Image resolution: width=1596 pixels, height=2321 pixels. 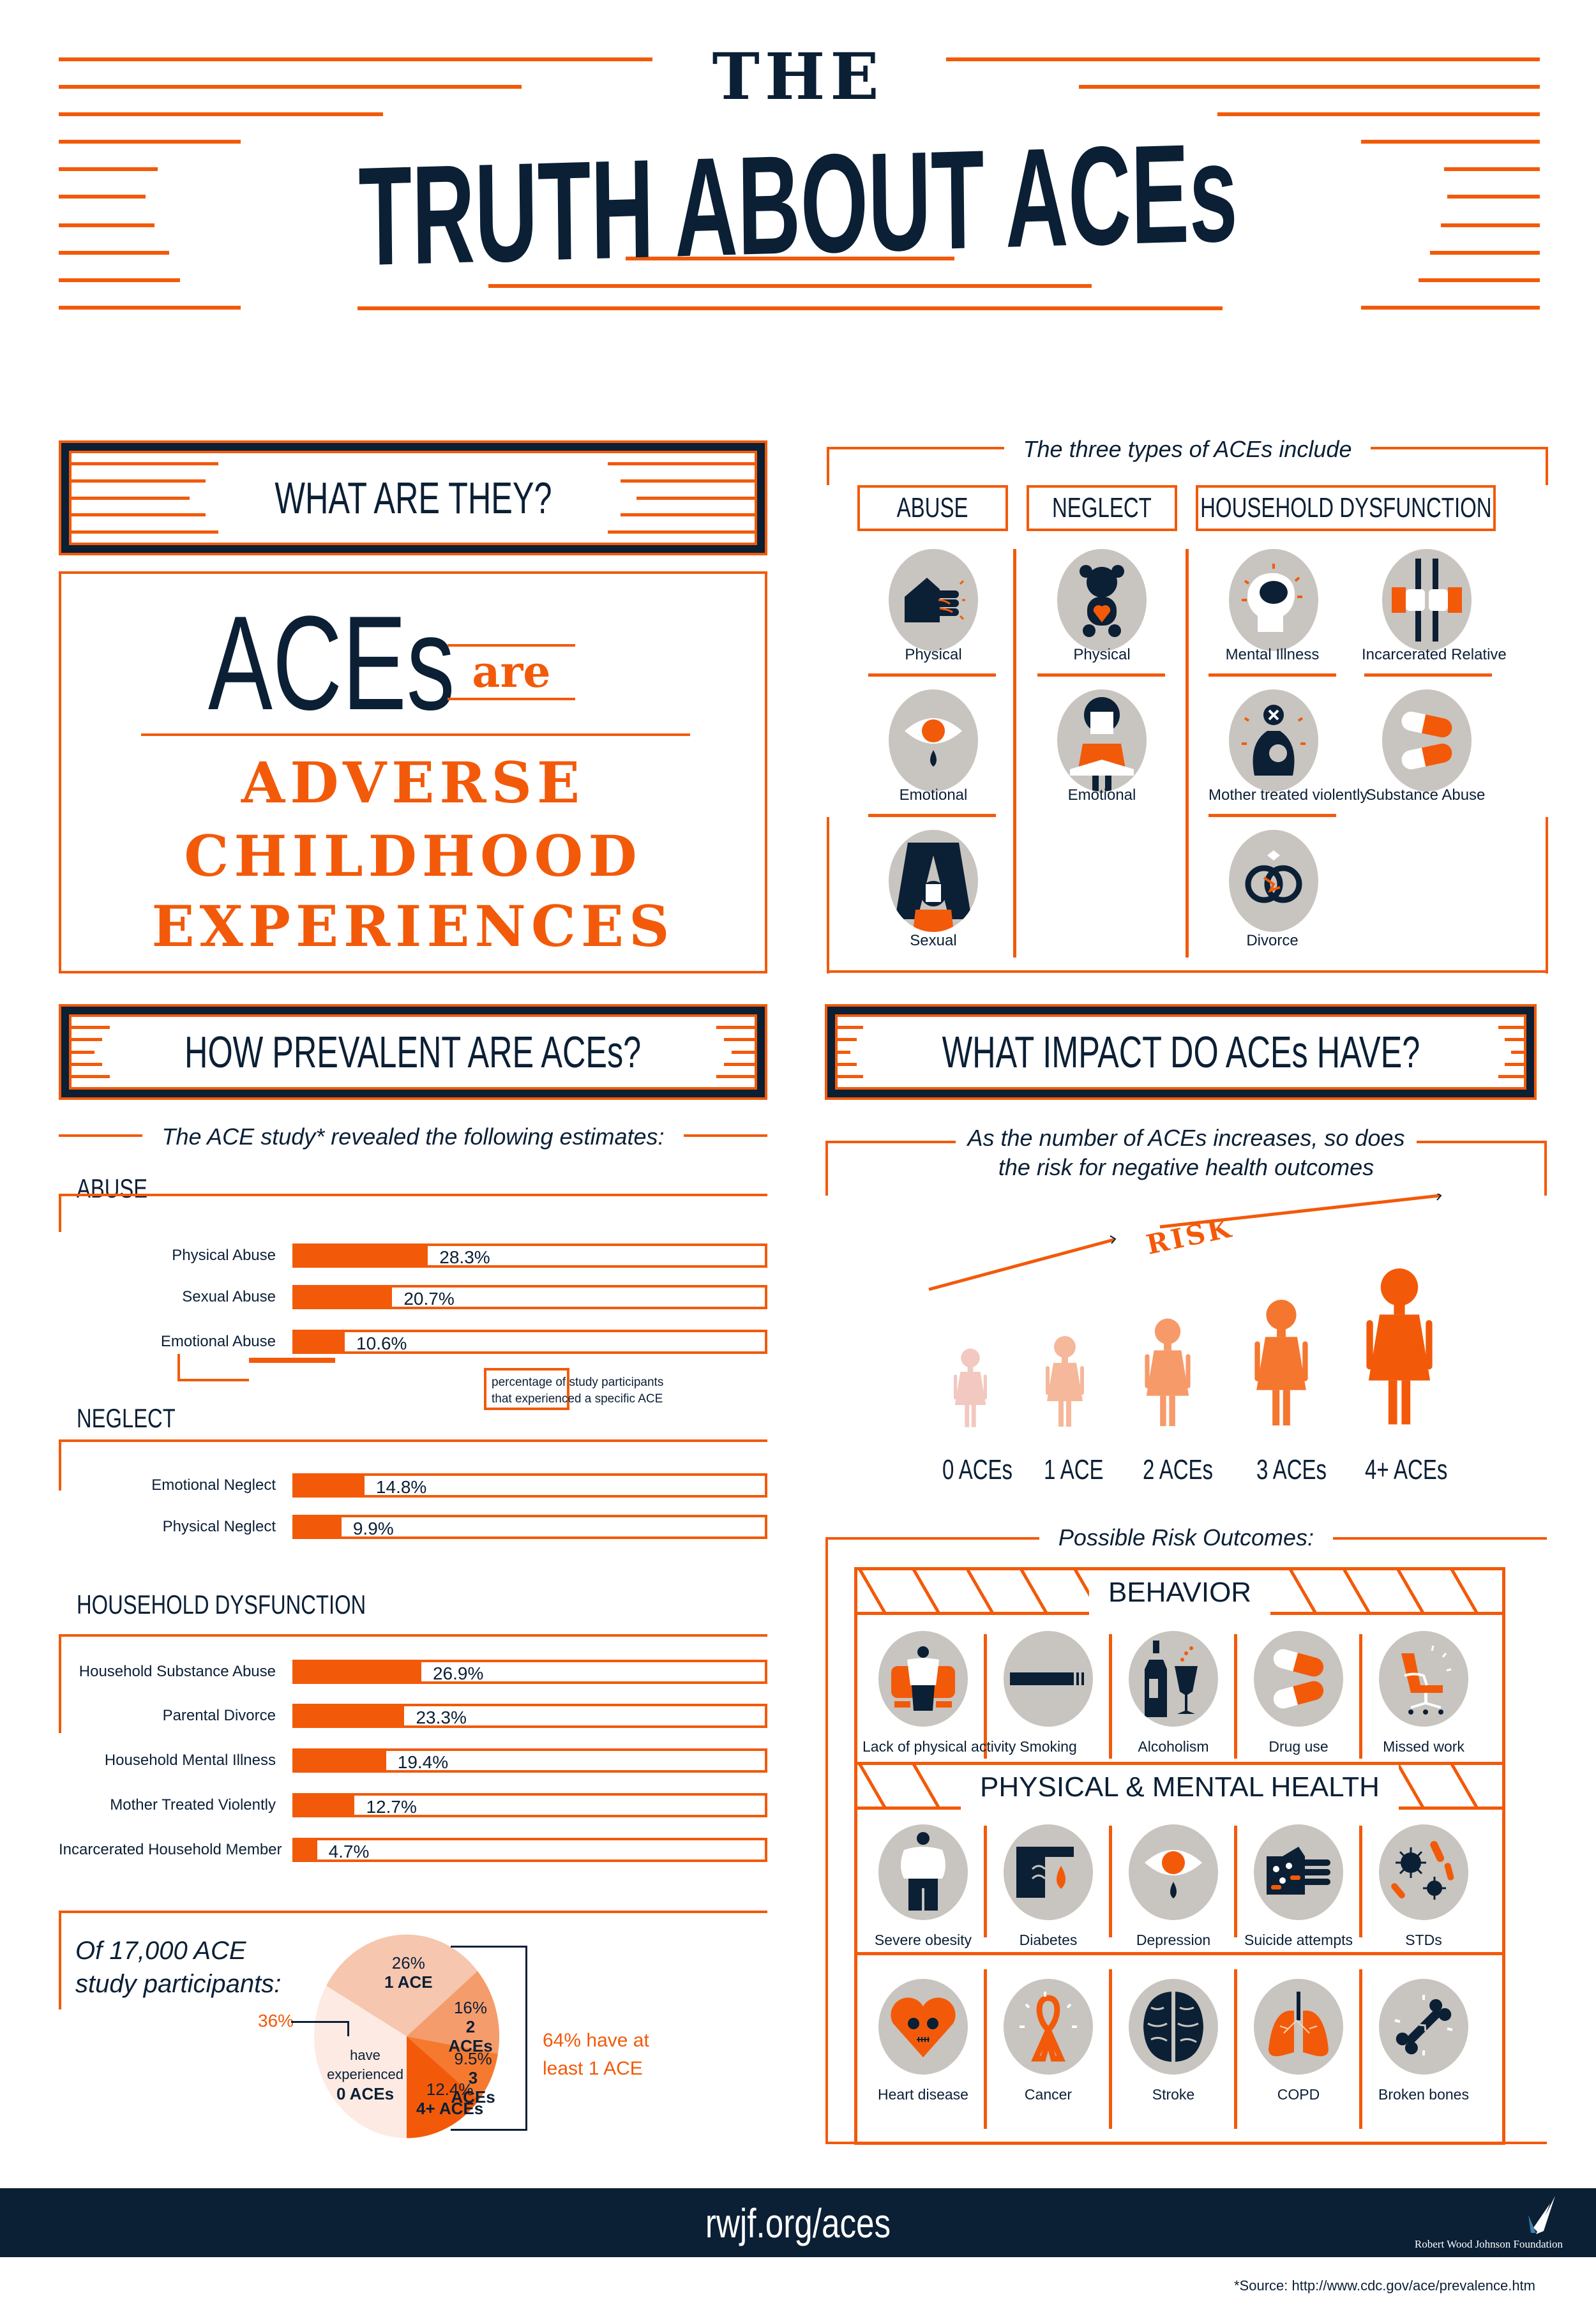 What do you see at coordinates (1187, 753) in the screenshot?
I see `column-divider` at bounding box center [1187, 753].